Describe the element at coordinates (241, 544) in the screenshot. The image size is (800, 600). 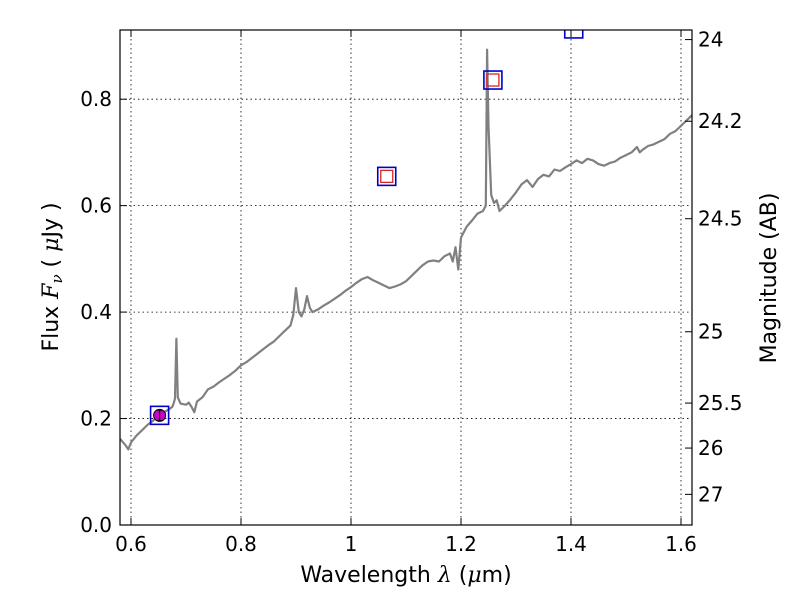
I see `x-tick-label: 0.8` at that location.